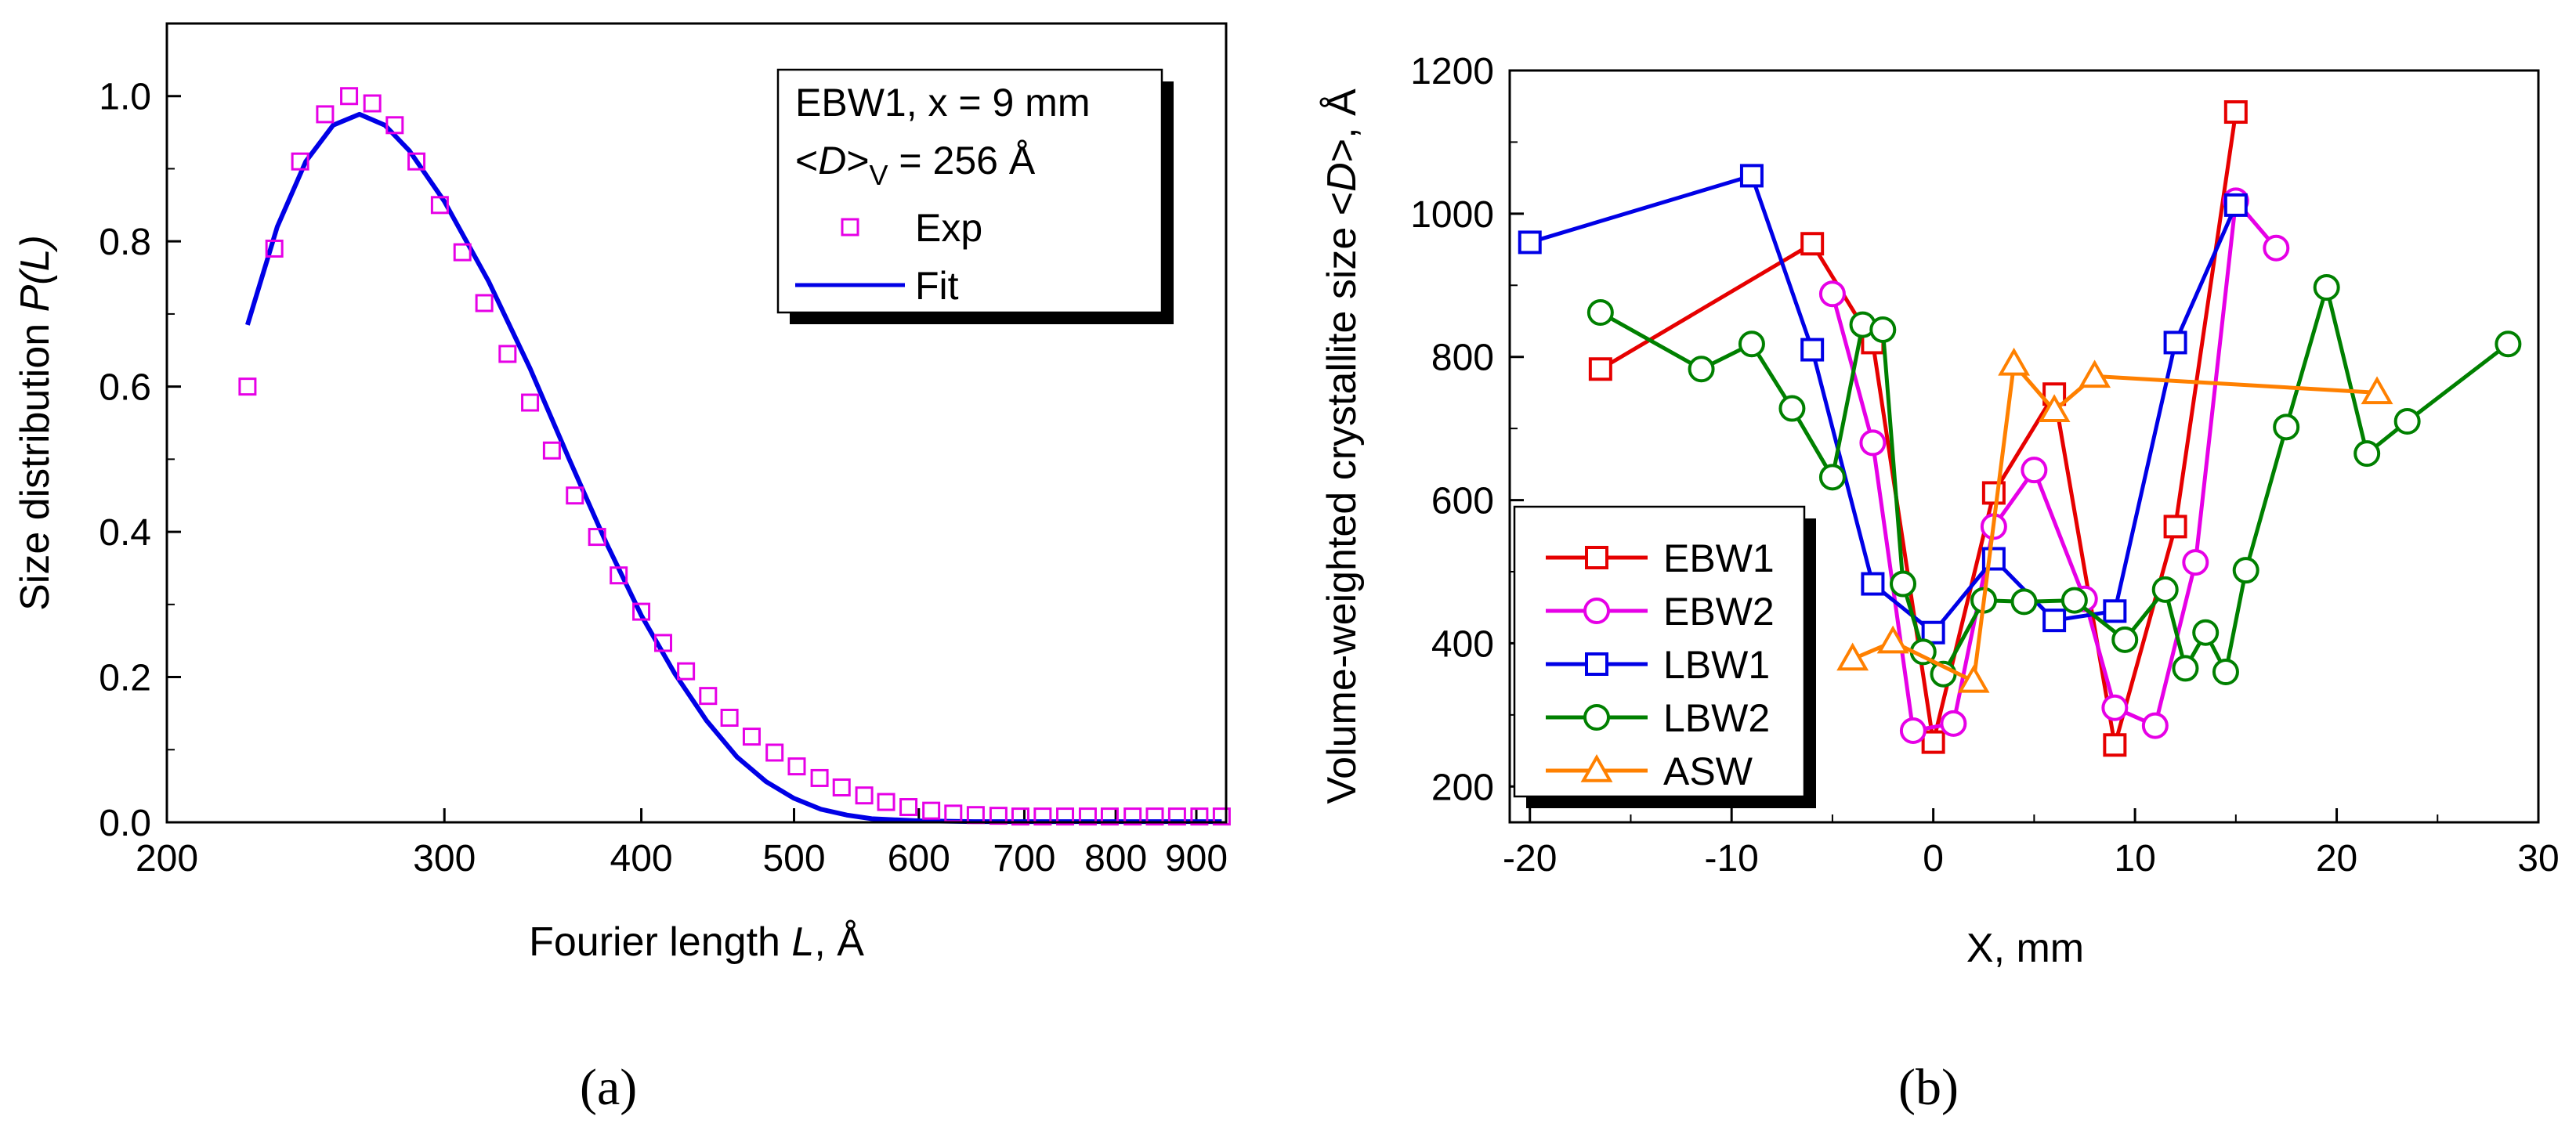 This screenshot has height=1134, width=2576. Describe the element at coordinates (1732, 858) in the screenshot. I see `x-tick-label: -10` at that location.